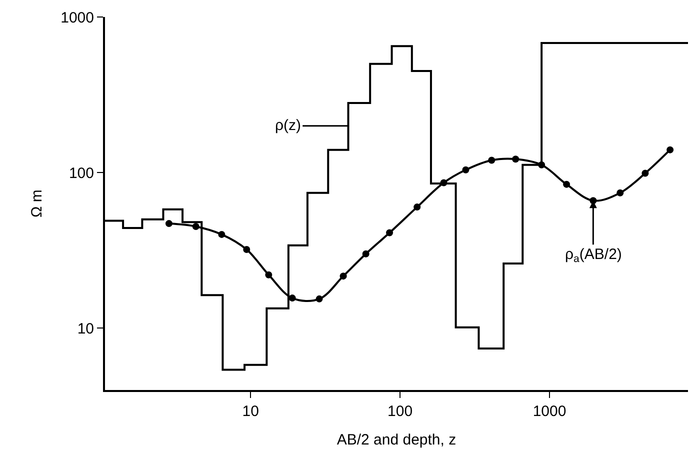  Describe the element at coordinates (400, 411) in the screenshot. I see `x-tick-label: 100` at that location.